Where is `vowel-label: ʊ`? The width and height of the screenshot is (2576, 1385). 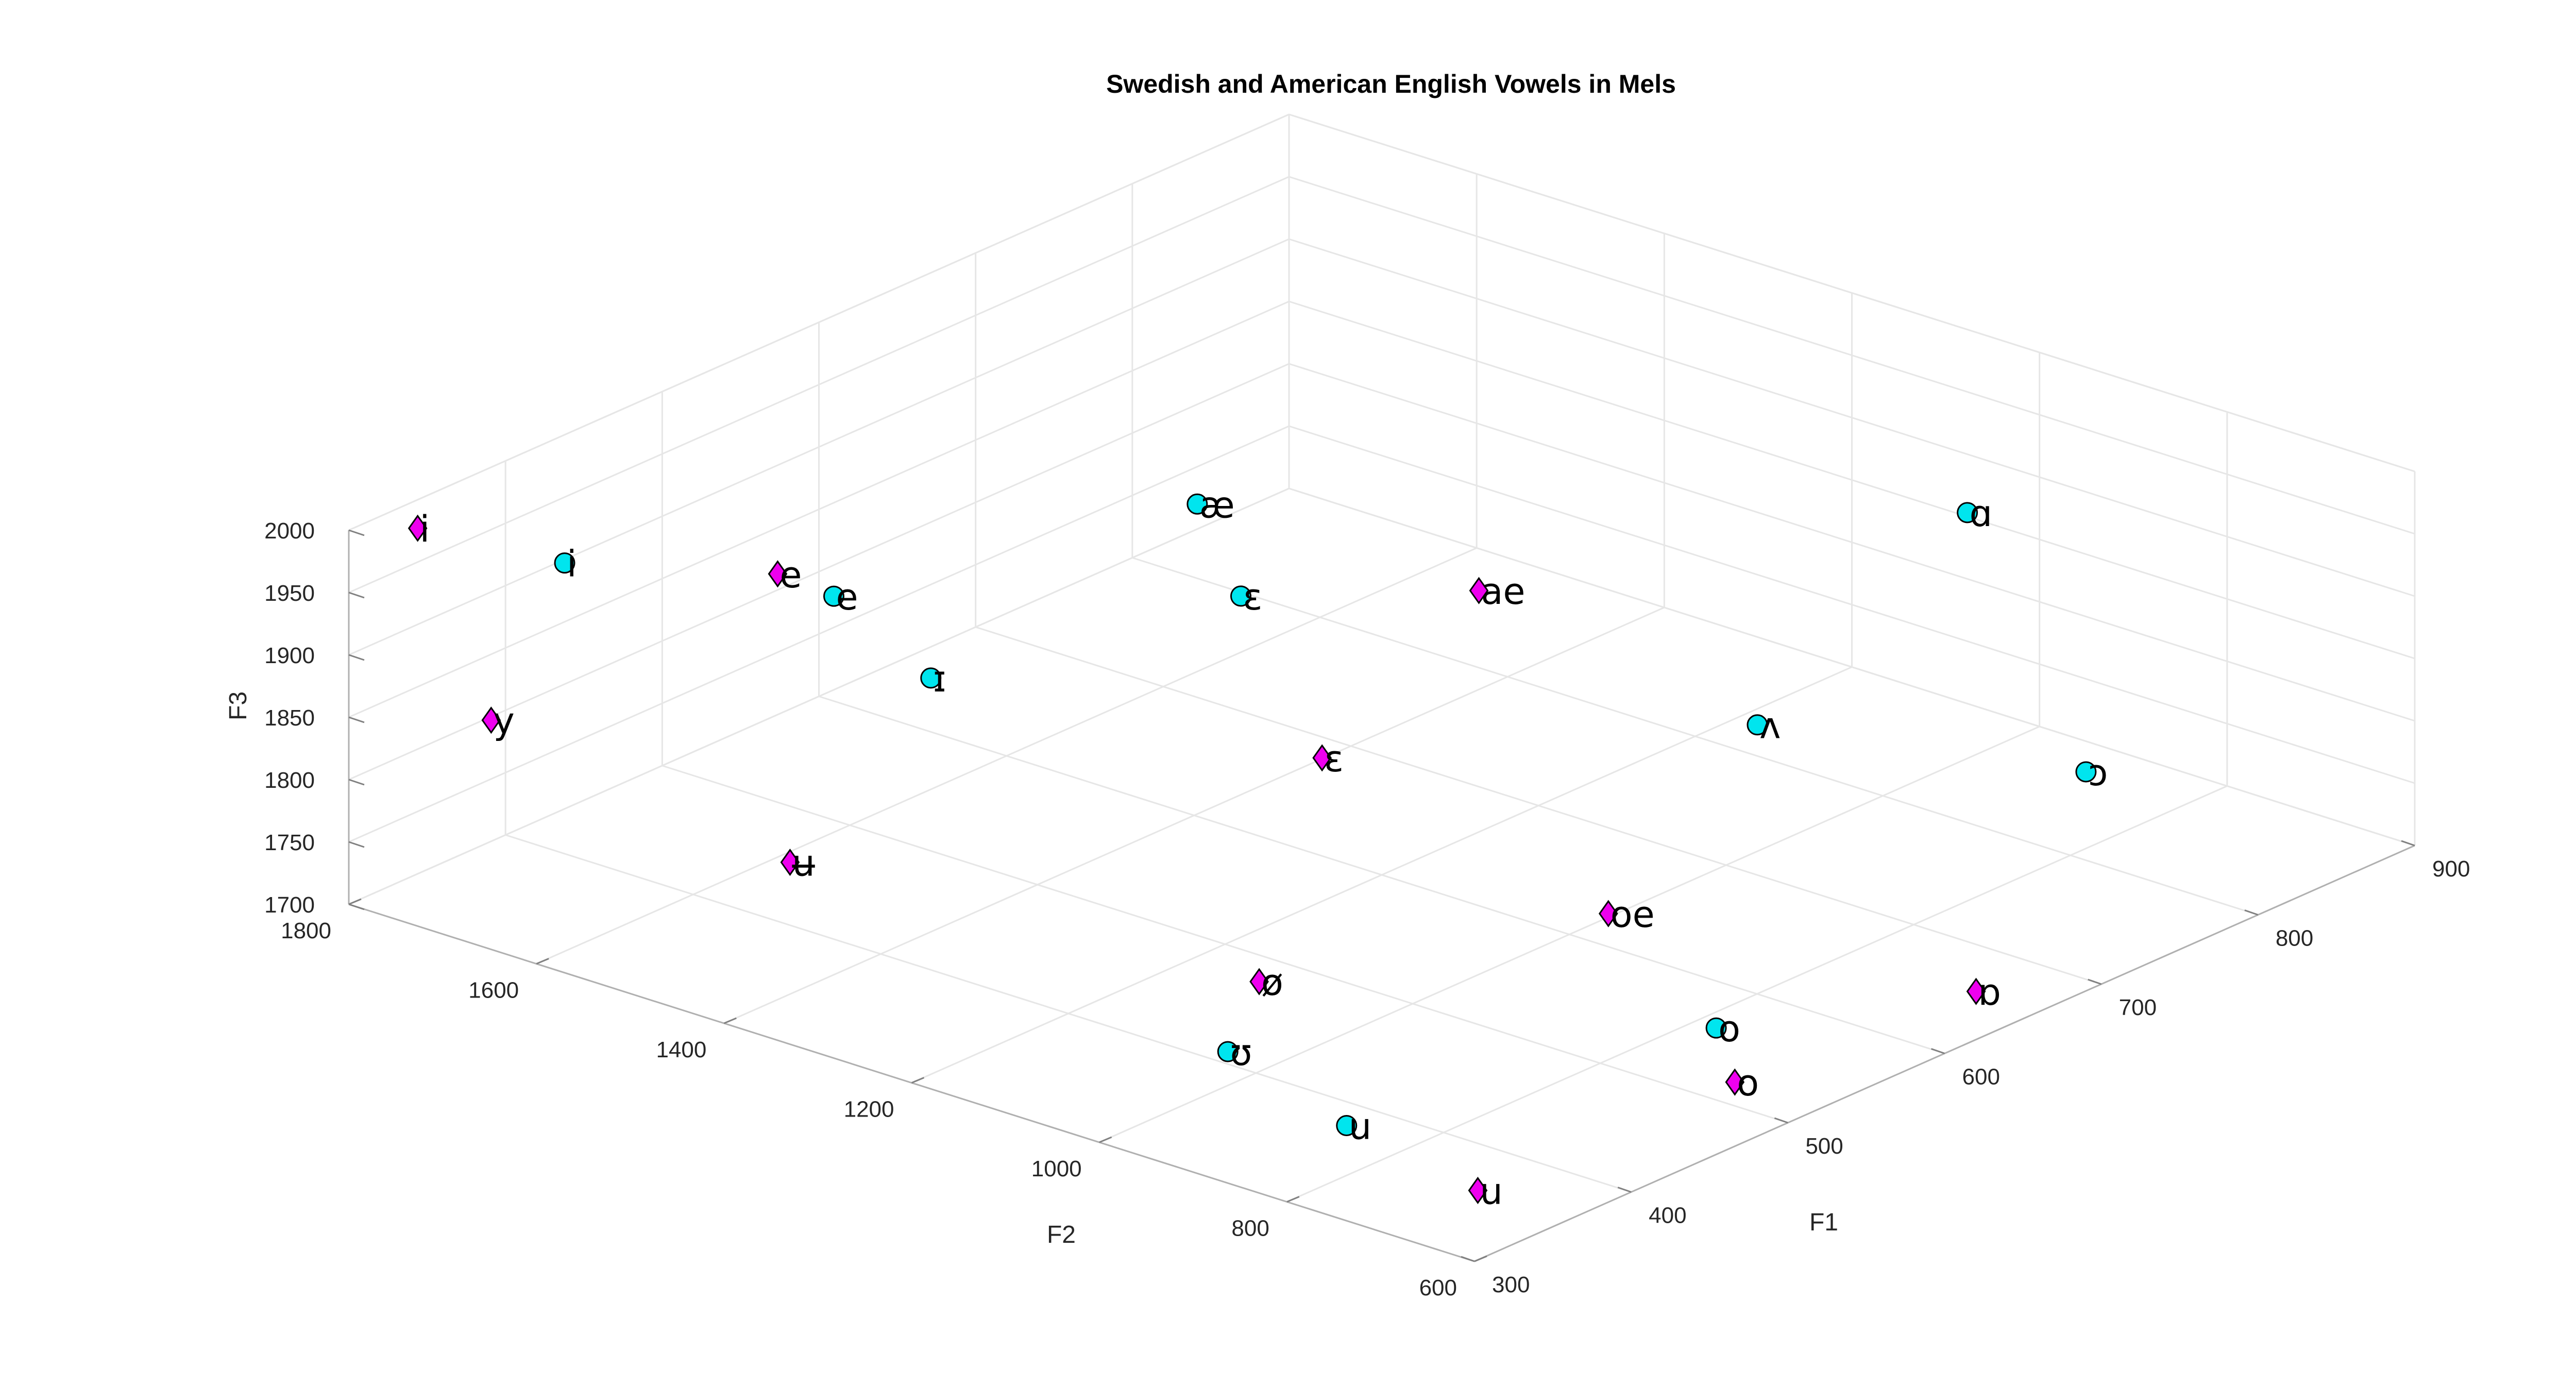 vowel-label: ʊ is located at coordinates (1241, 1053).